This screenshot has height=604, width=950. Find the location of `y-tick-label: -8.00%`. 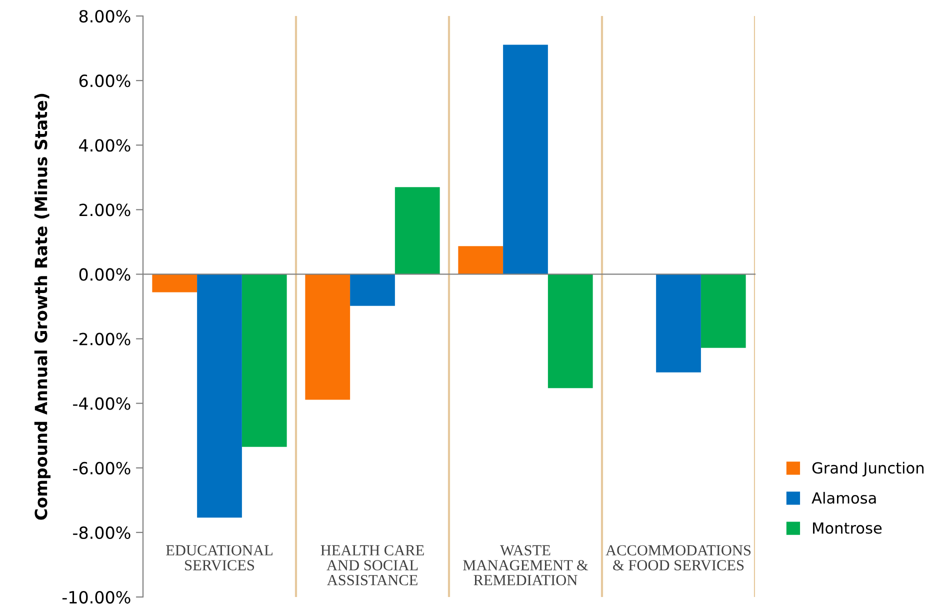

y-tick-label: -8.00% is located at coordinates (101, 533).